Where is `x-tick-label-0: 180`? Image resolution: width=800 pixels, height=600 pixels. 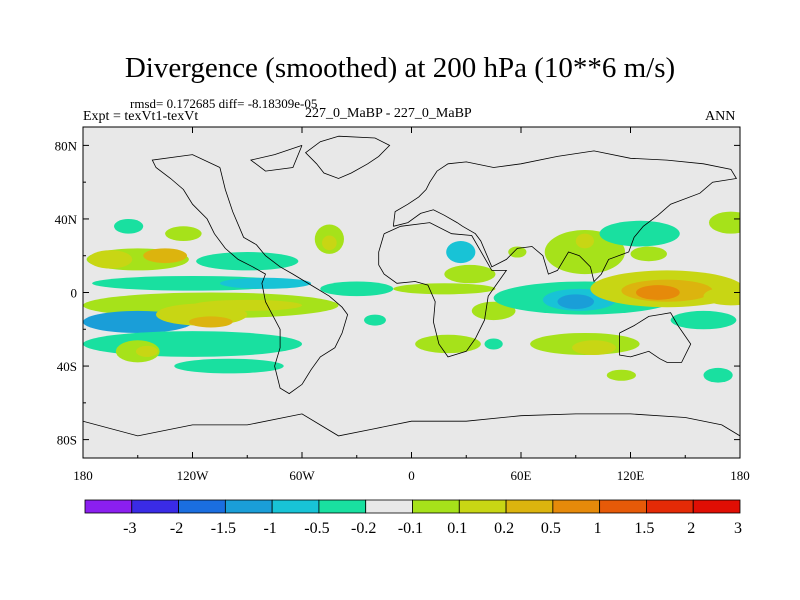
x-tick-label-0: 180 is located at coordinates (83, 475).